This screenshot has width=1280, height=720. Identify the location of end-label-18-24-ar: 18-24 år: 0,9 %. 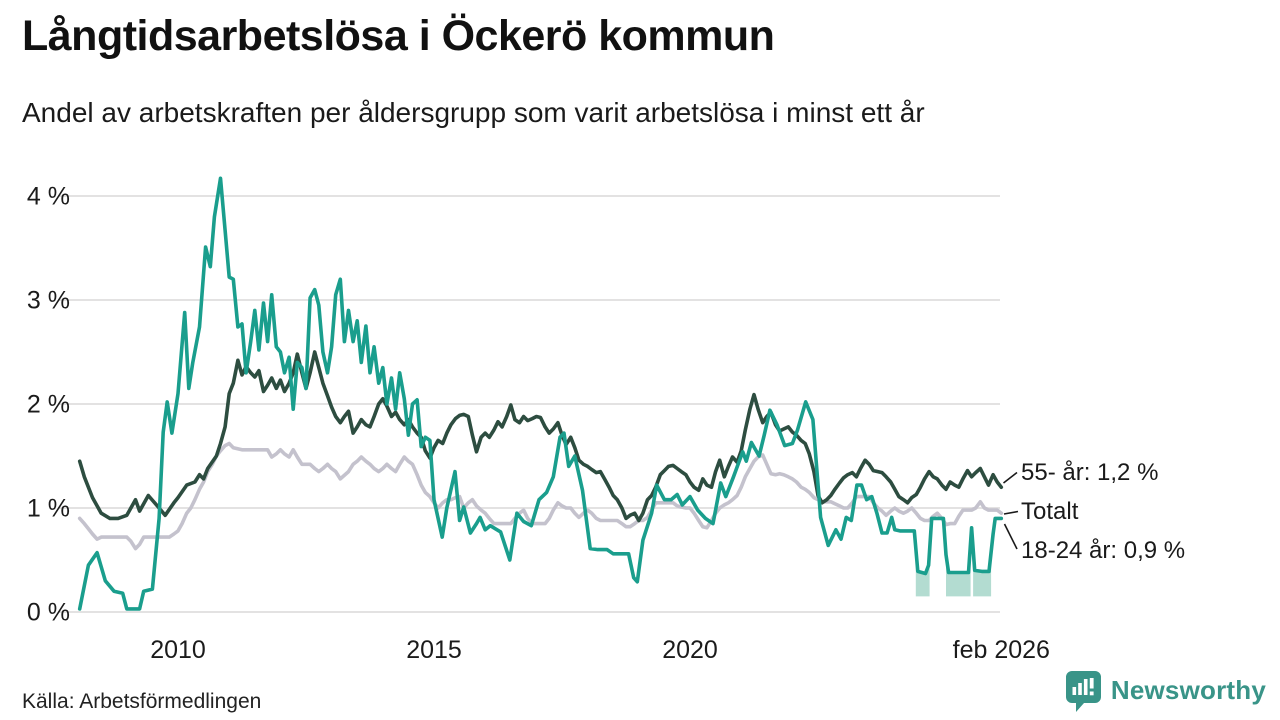
(1103, 550).